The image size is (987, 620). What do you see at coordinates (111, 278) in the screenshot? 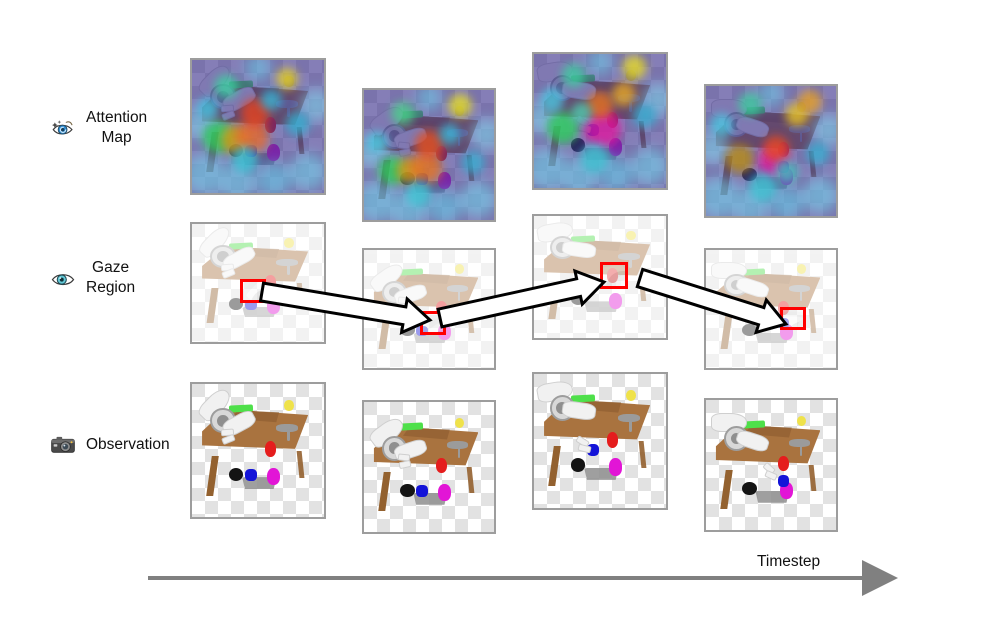
I see `row-label-text: Gaze Region` at bounding box center [111, 278].